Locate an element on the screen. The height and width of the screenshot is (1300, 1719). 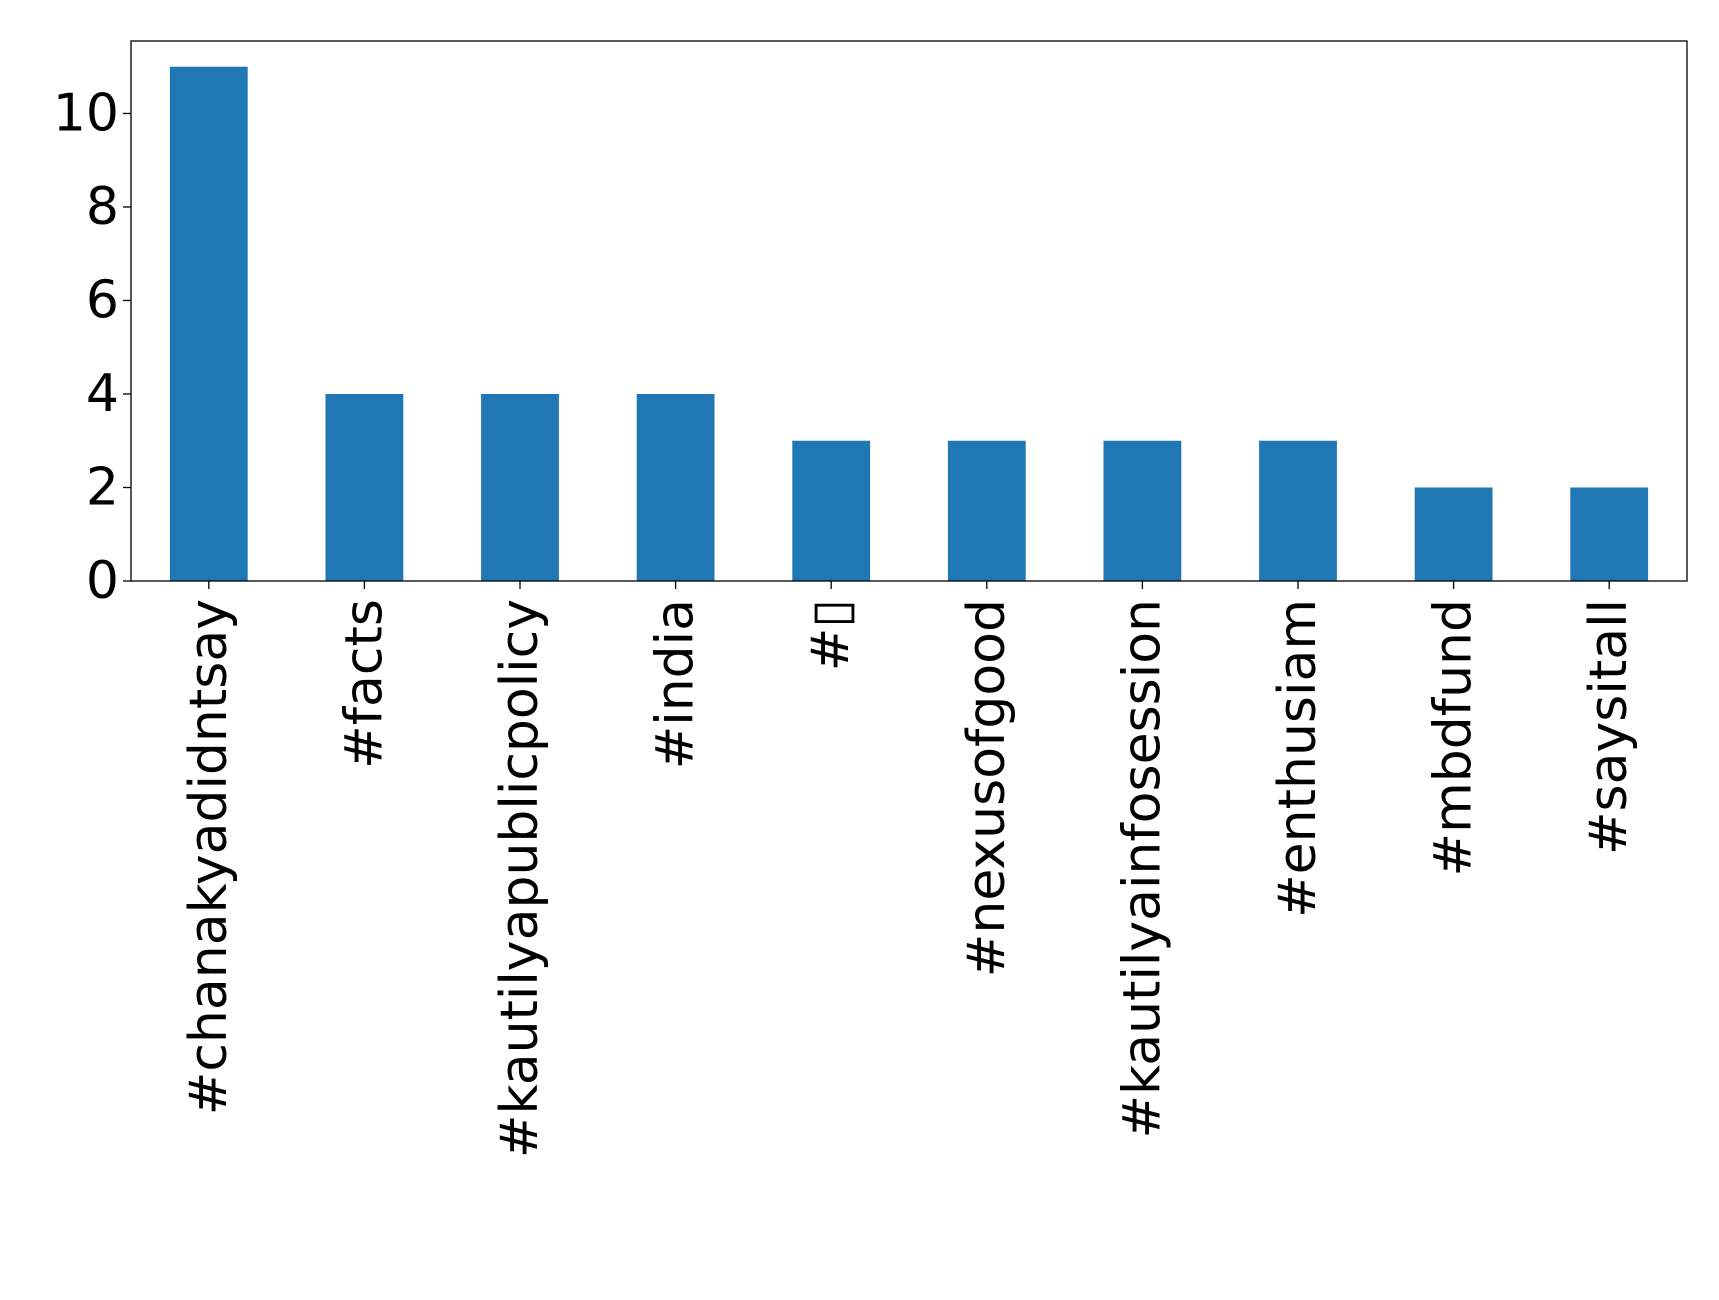
y-axis: 0 2 4 6 8 10 is located at coordinates (92, 347).